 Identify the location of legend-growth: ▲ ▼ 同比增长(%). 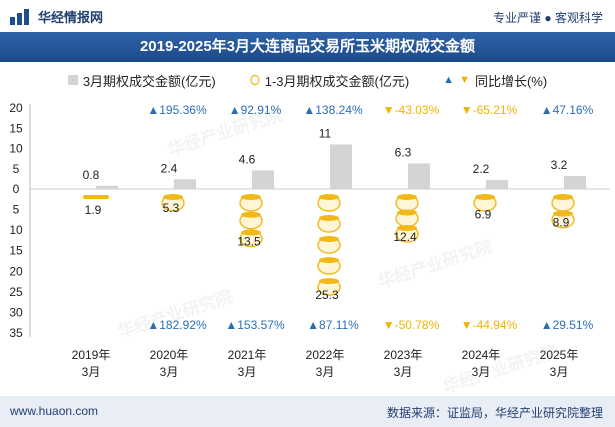
(495, 80).